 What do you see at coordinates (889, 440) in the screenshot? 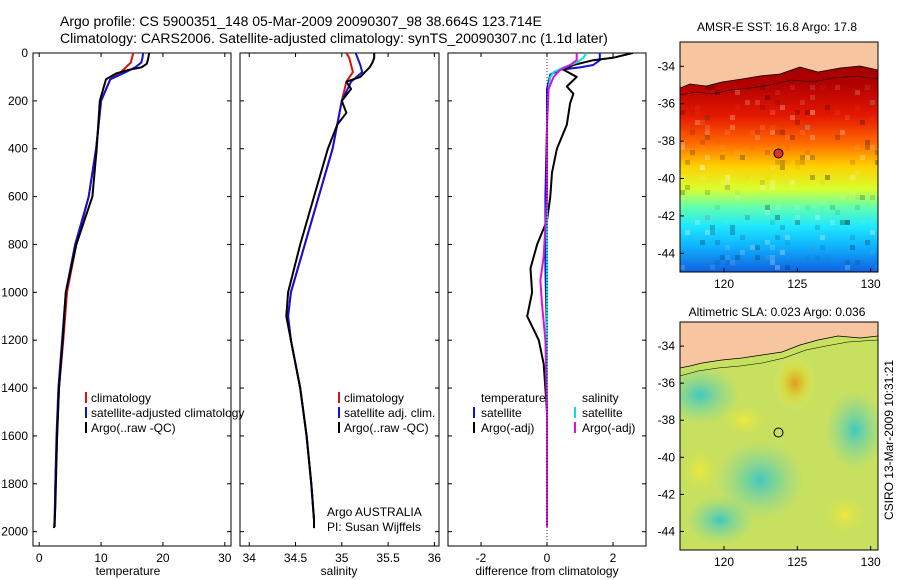
I see `csiro-timestamp: CSIRO 13-Mar-2009 10:31:21` at bounding box center [889, 440].